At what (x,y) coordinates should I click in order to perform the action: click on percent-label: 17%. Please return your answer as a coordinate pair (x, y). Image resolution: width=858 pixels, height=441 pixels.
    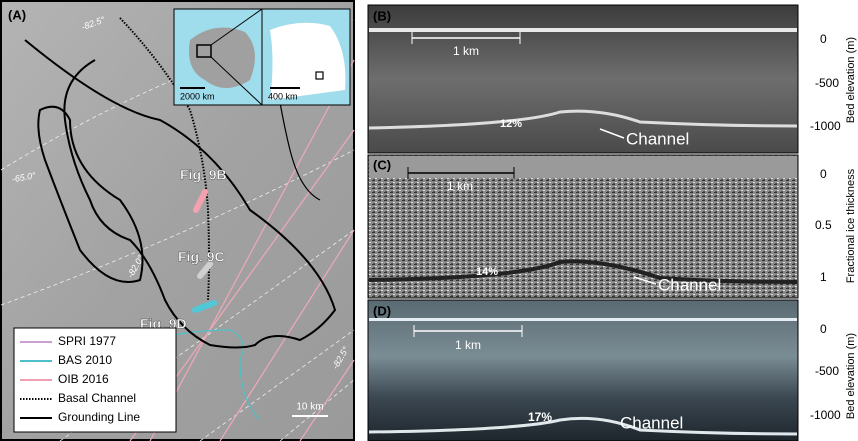
    Looking at the image, I should click on (540, 417).